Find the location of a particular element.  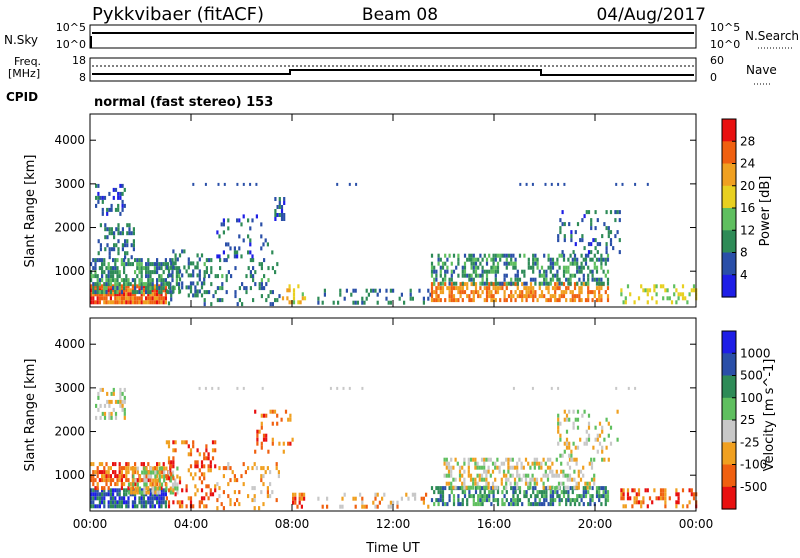

y-tick-label: 2000 is located at coordinates (69, 228).